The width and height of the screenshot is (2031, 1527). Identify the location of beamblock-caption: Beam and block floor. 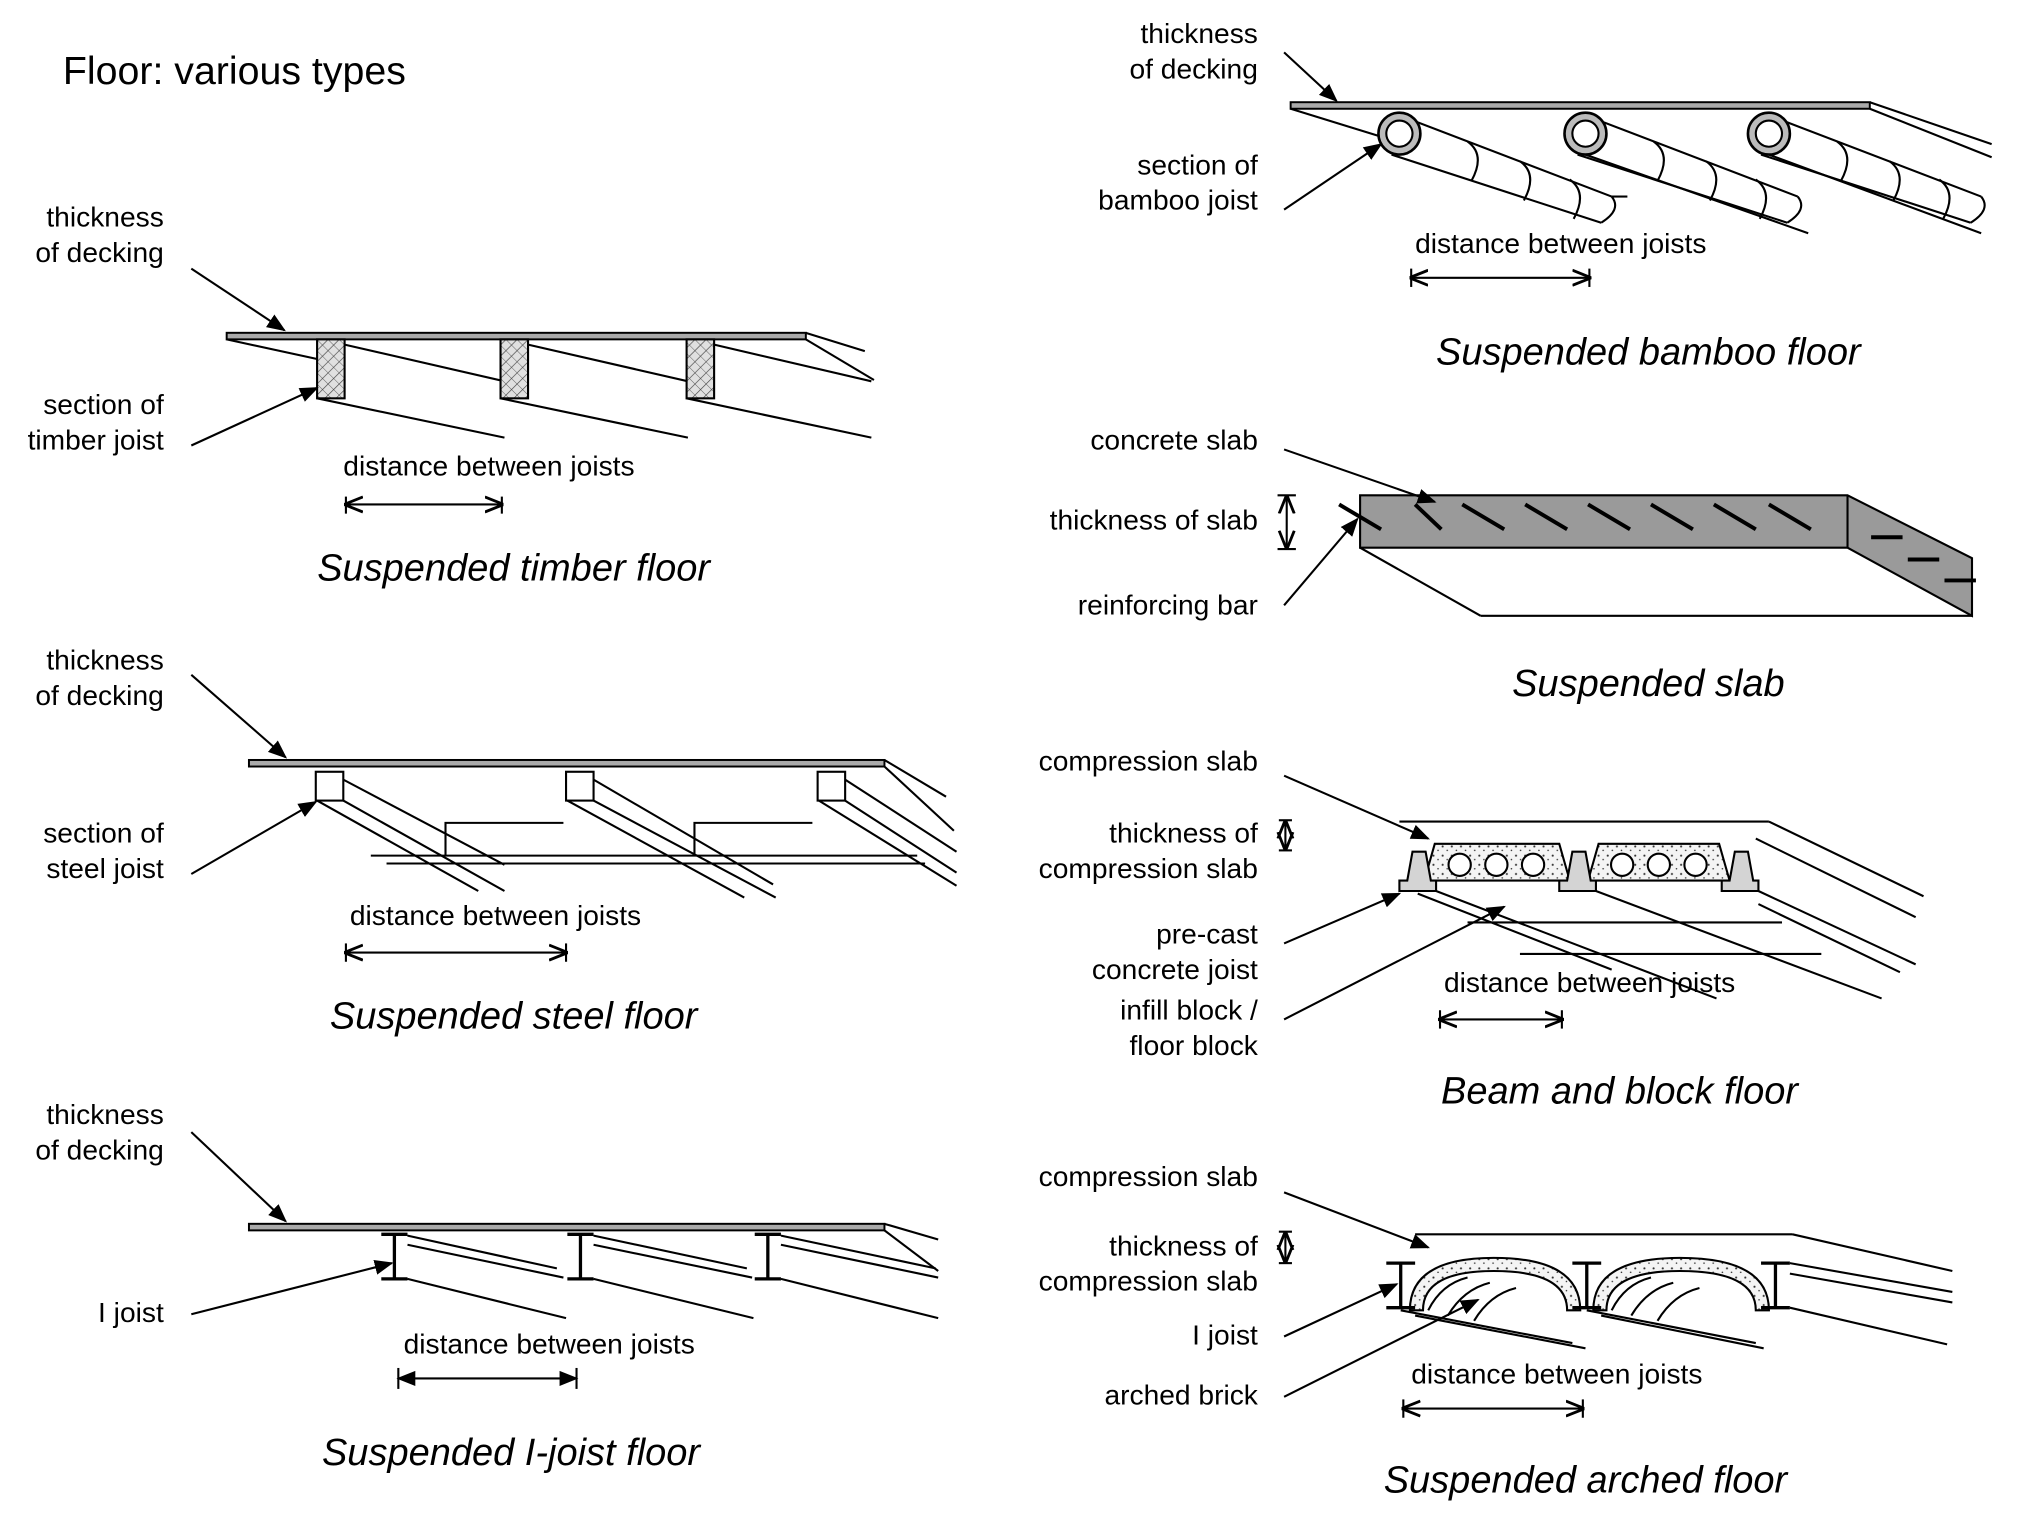
(1620, 1091).